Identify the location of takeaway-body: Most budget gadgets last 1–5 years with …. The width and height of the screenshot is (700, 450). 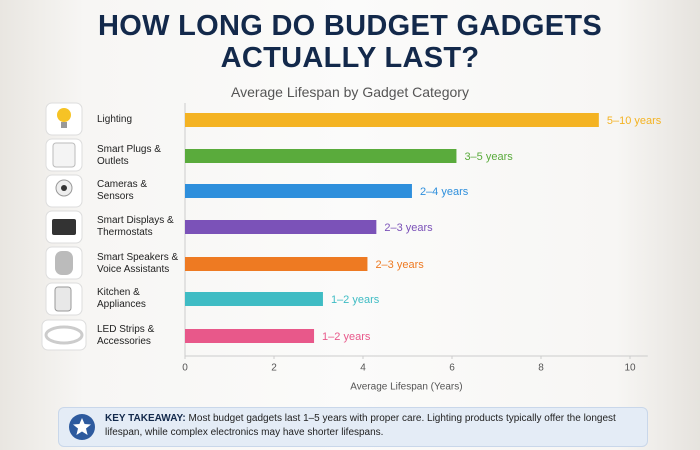
(360, 425).